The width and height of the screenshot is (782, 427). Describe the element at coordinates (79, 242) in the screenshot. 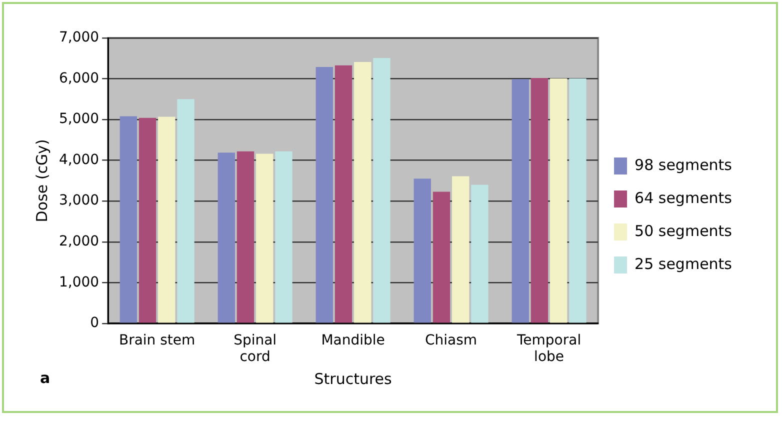

I see `y-tick-label: 2,000` at that location.